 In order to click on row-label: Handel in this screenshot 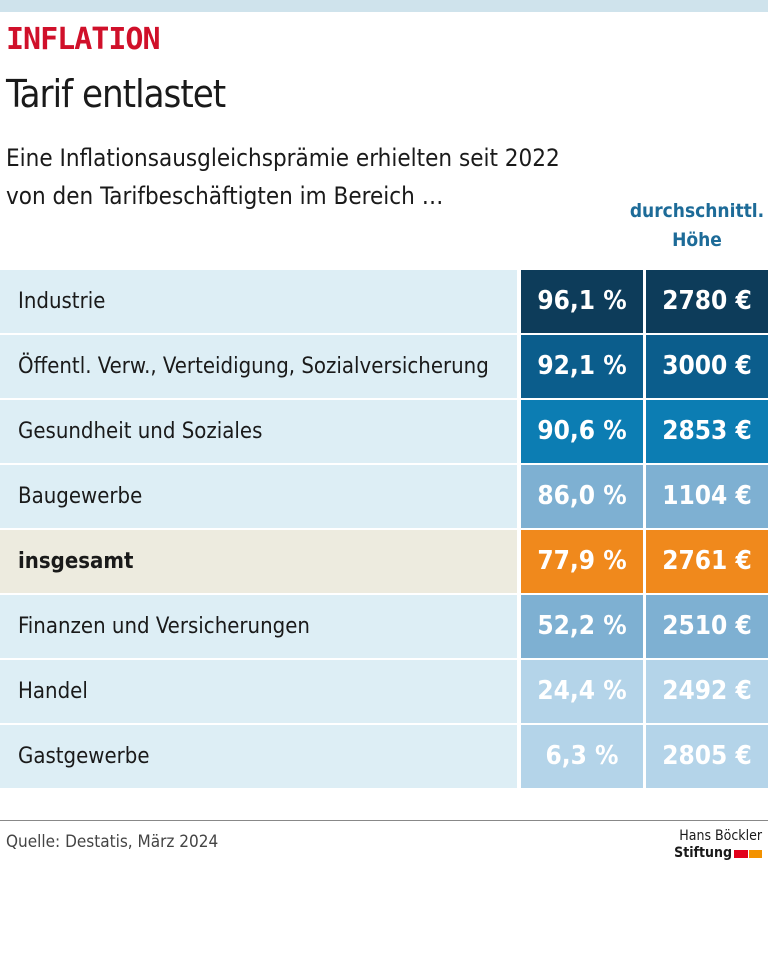, I will do `click(258, 691)`.